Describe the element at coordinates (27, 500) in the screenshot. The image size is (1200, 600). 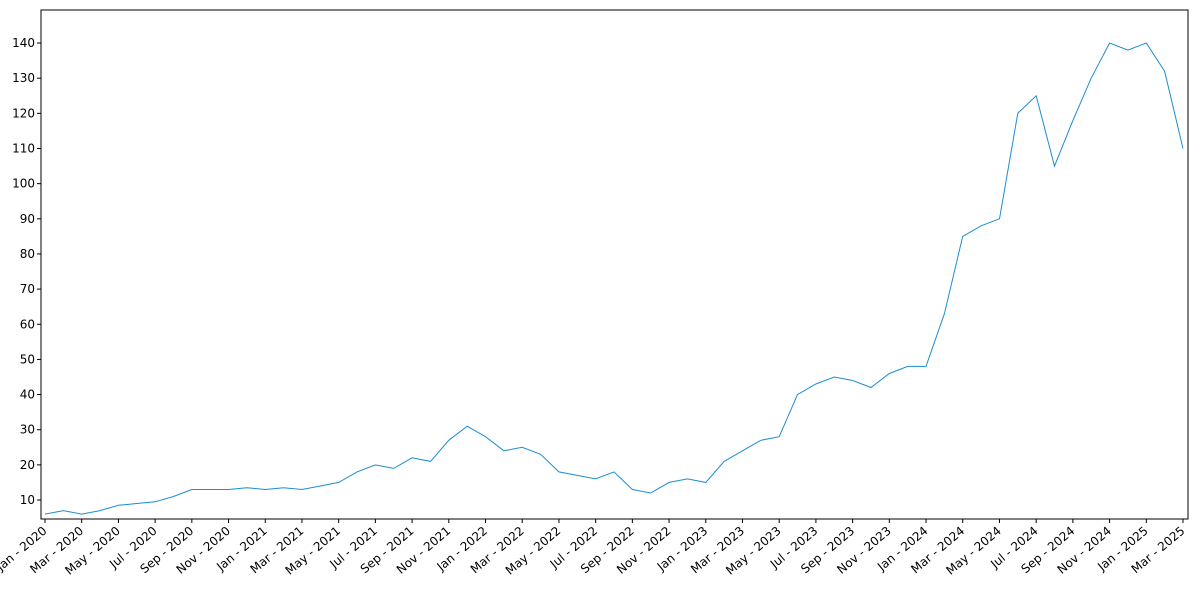
I see `y-tick-label: 10` at that location.